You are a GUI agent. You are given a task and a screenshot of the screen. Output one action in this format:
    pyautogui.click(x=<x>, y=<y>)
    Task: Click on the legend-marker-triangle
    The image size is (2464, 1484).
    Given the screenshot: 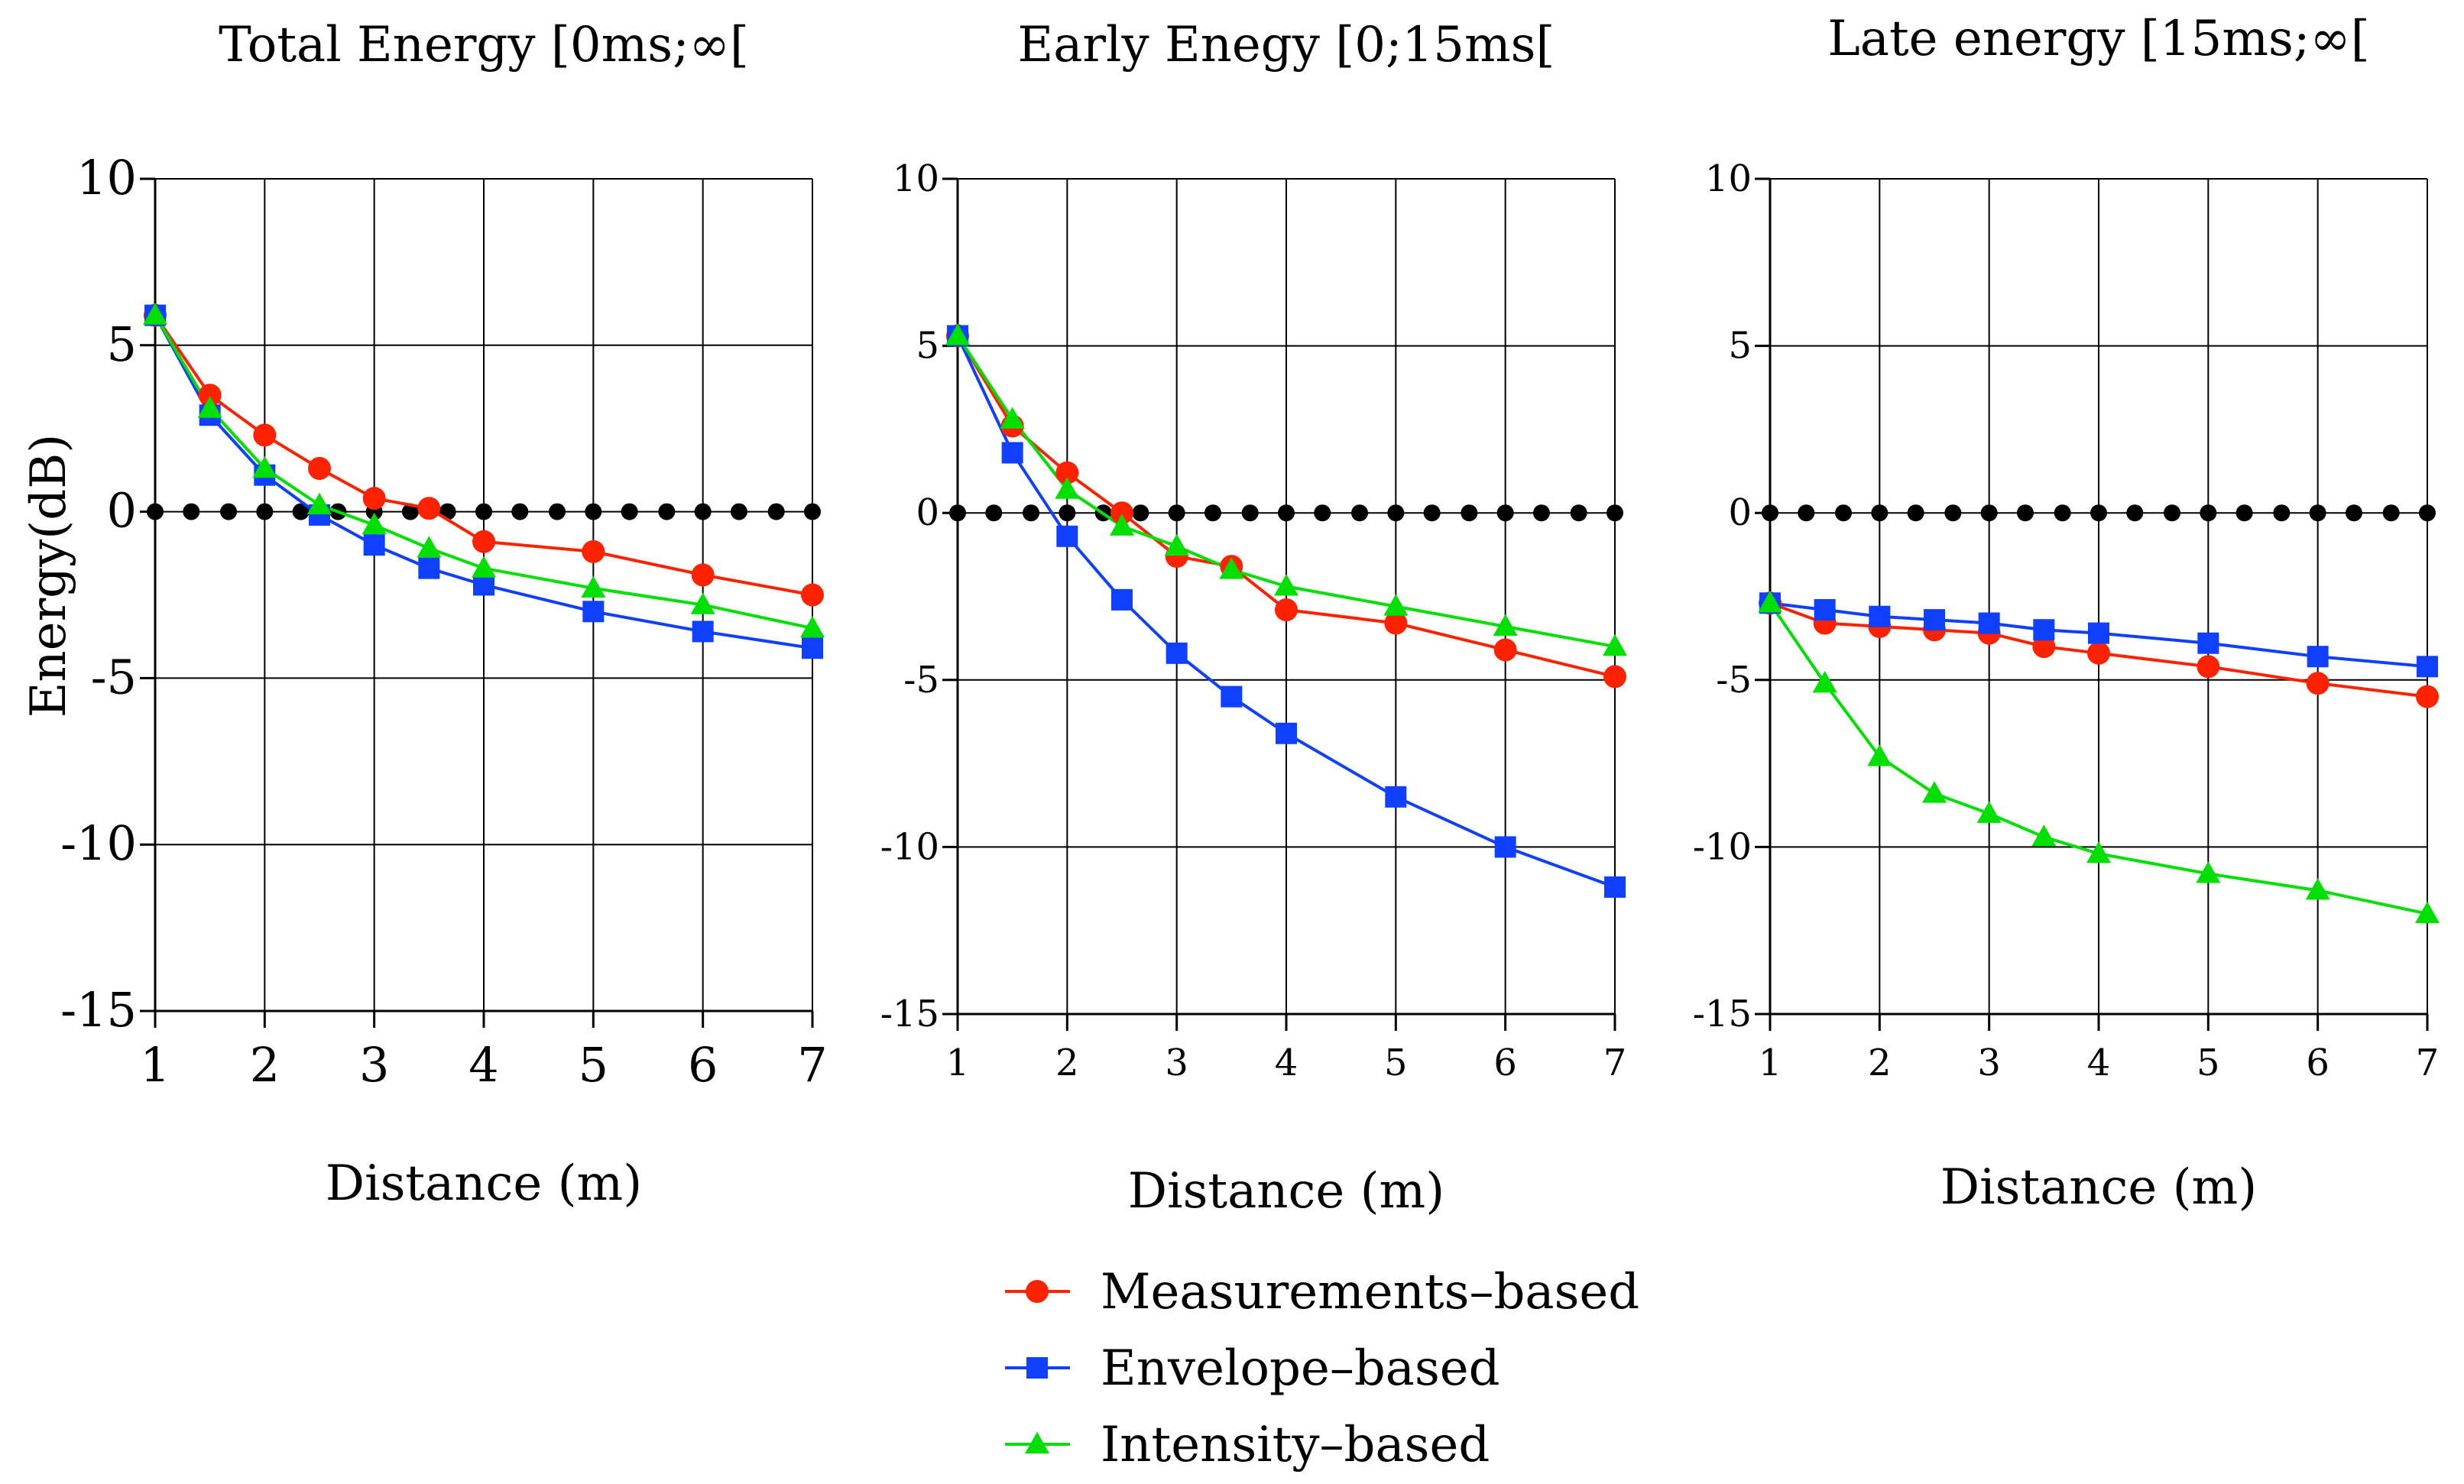 What is the action you would take?
    pyautogui.click(x=1037, y=1443)
    